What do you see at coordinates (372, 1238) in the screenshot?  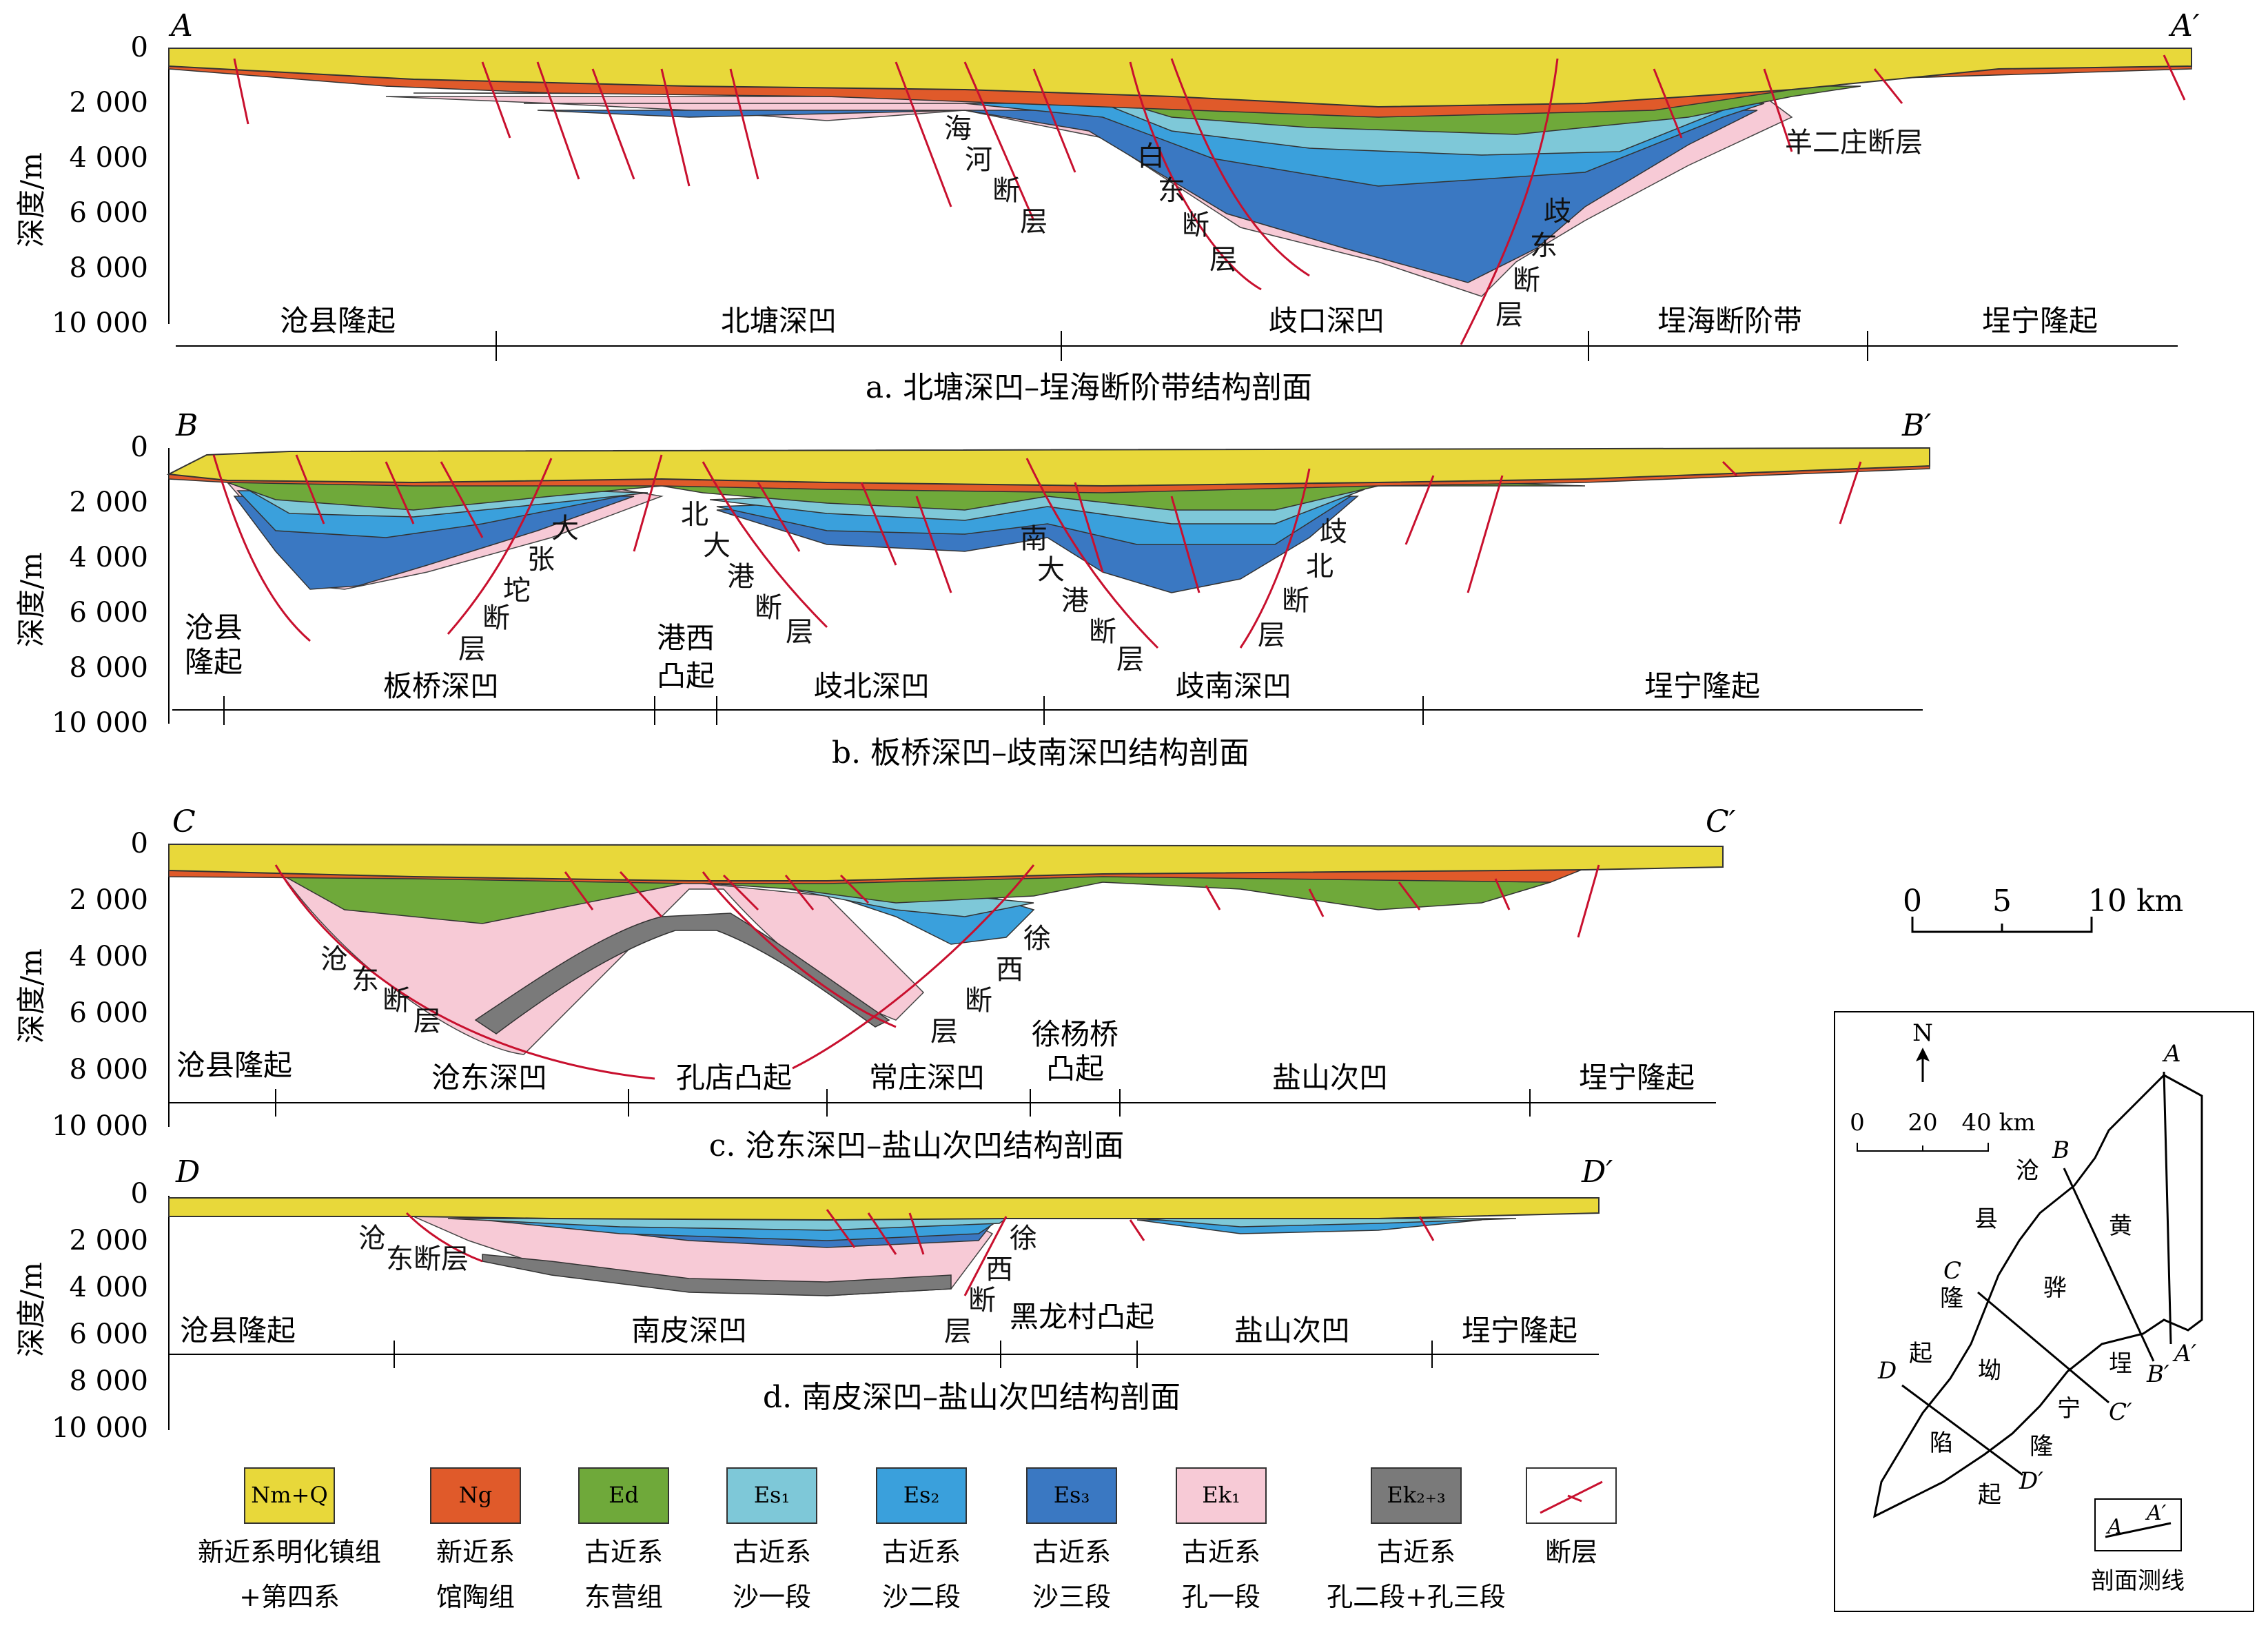 I see `fault-label-cangdong: 沧` at bounding box center [372, 1238].